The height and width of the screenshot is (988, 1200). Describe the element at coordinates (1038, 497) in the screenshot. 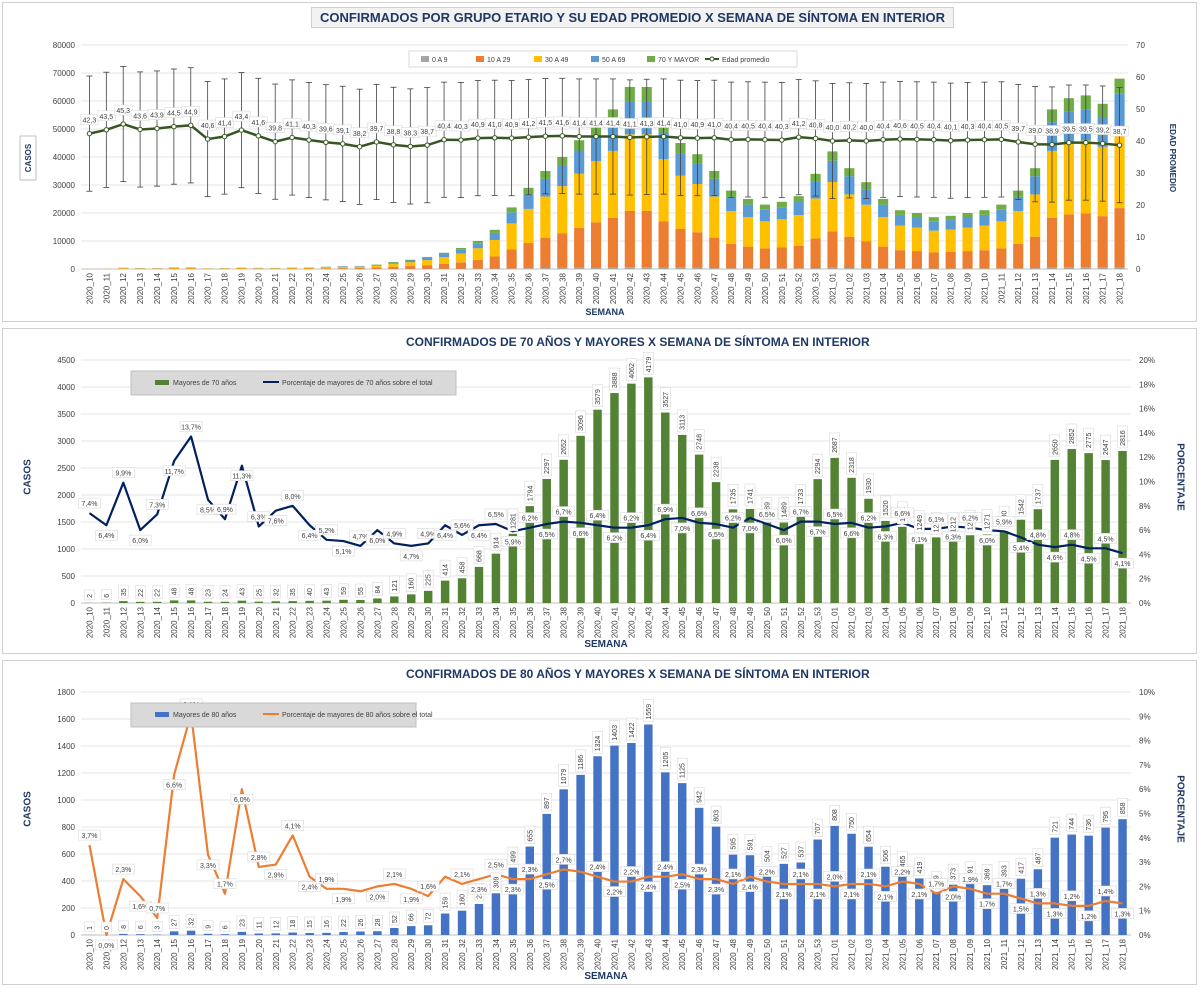

I see `chart2-value-label: 1737` at that location.